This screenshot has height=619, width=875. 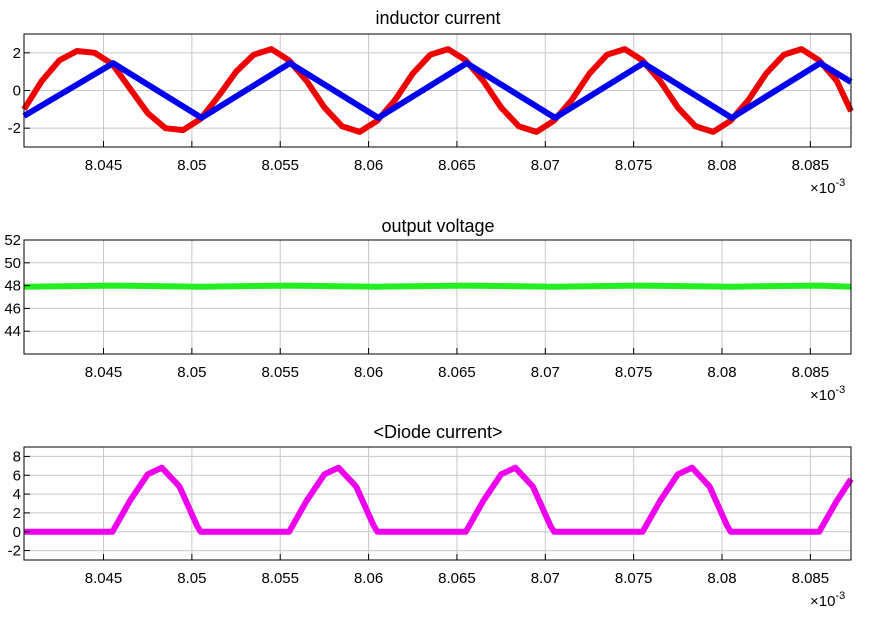 I want to click on y-tick-label: 4, so click(x=17, y=494).